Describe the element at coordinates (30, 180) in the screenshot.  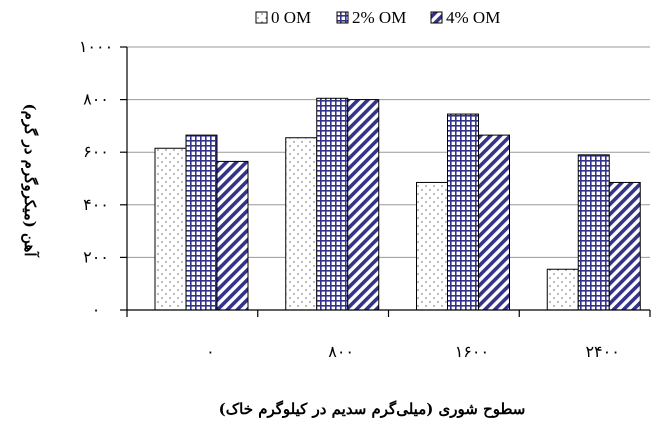
I see `y-axis-title: آهن (میکروگرم در گرم)` at that location.